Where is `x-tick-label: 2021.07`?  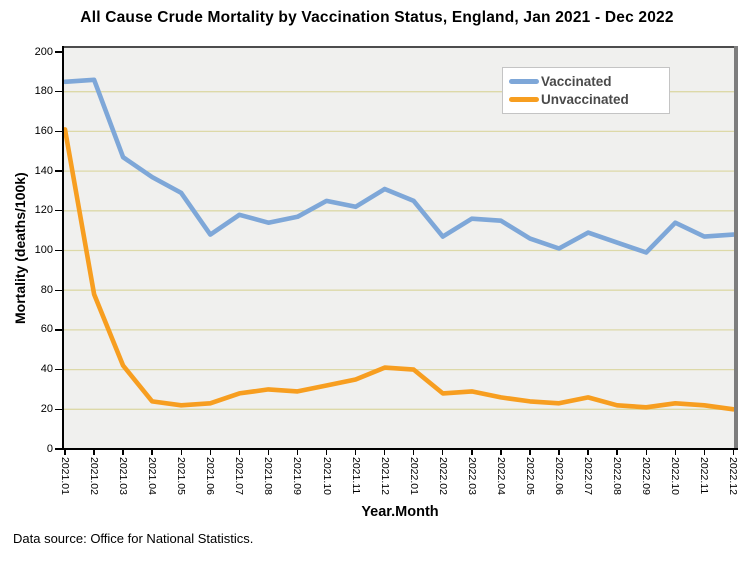 x-tick-label: 2021.07 is located at coordinates (239, 476).